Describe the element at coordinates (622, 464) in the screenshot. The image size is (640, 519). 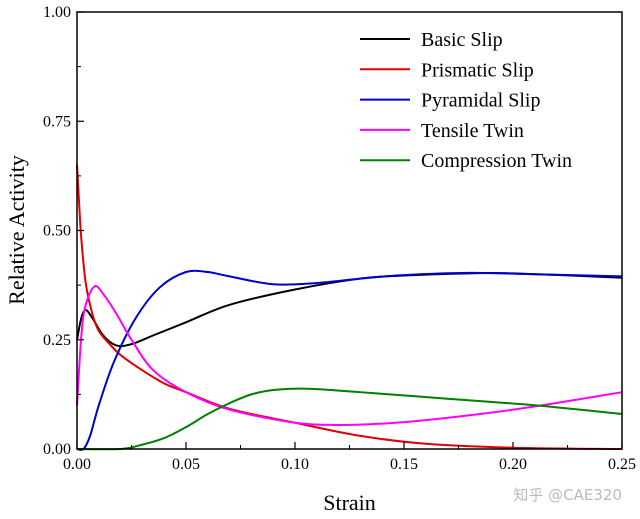
I see `x-tick-label: 0.25` at that location.